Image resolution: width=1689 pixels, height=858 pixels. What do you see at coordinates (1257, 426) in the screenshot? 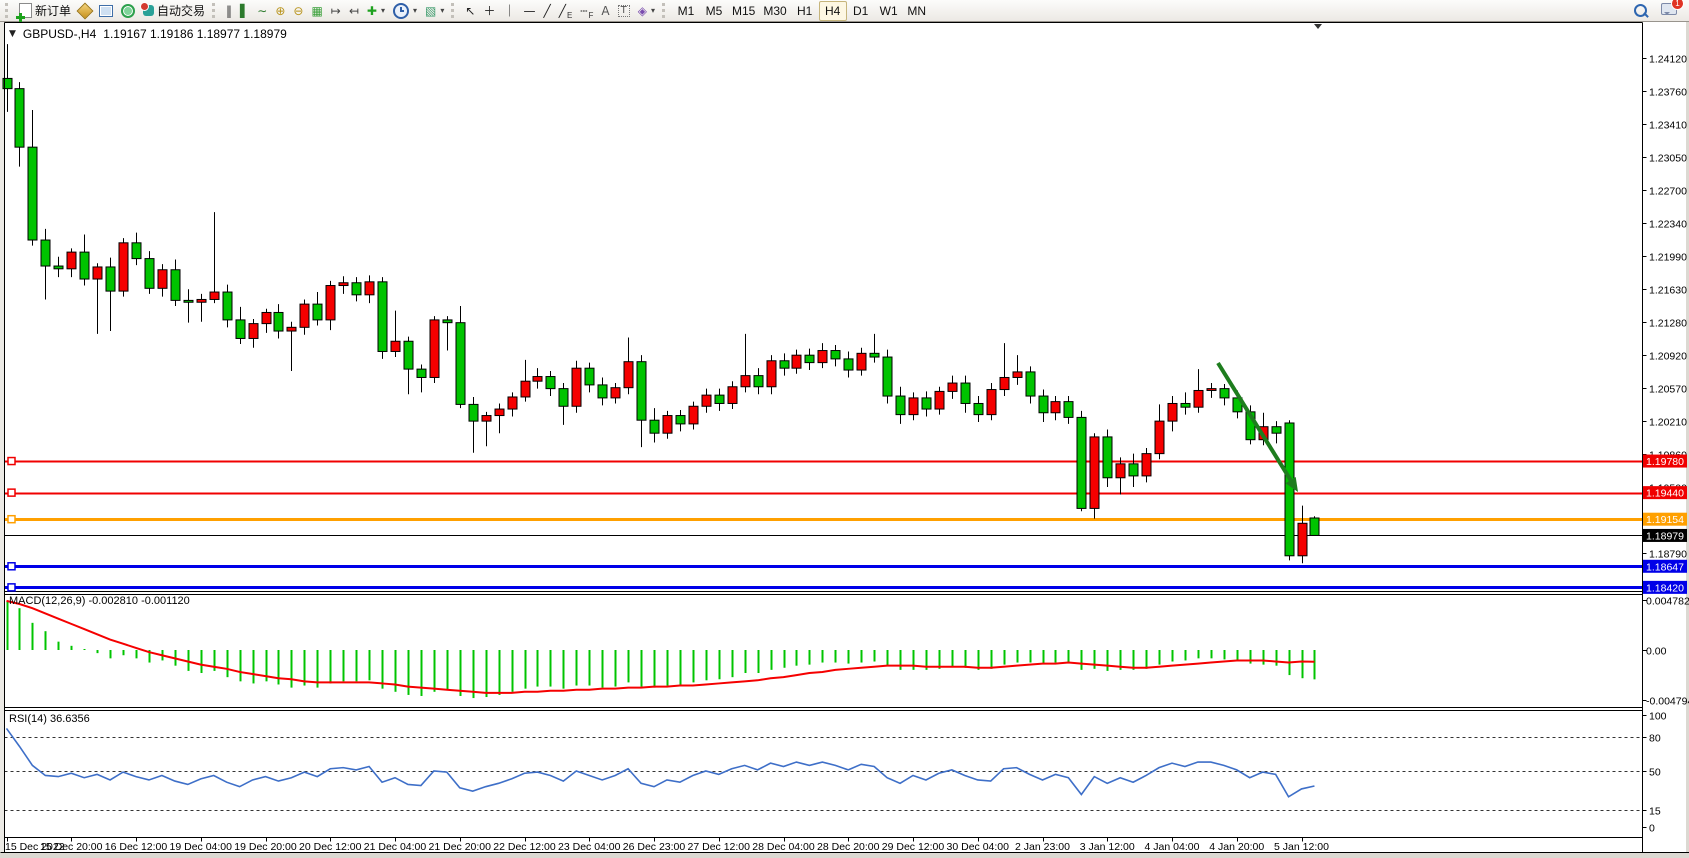
I see `trend-arrow-annotation` at bounding box center [1257, 426].